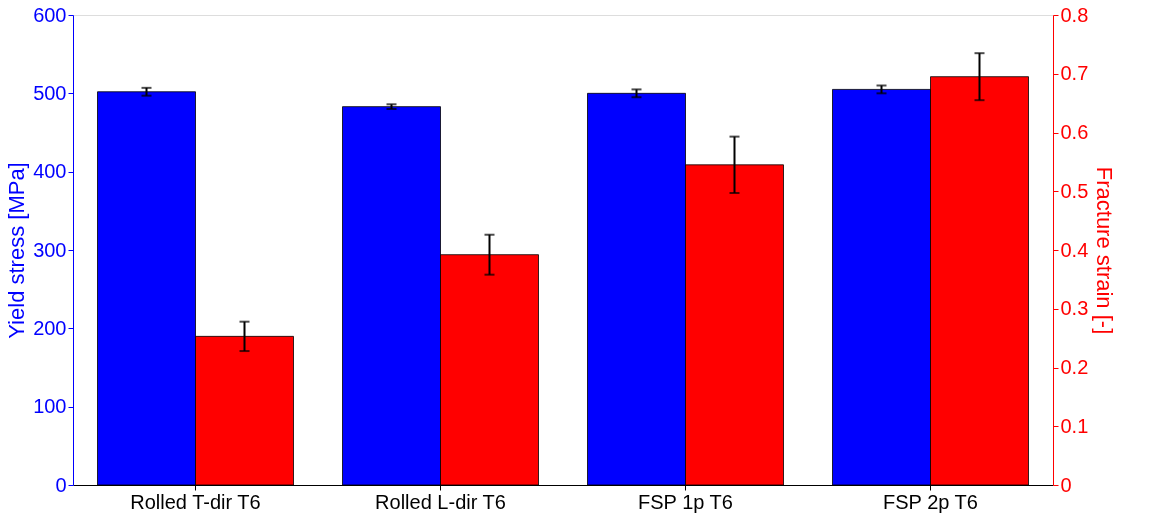 The image size is (1173, 531). What do you see at coordinates (50, 249) in the screenshot?
I see `y-tick-label: 300` at bounding box center [50, 249].